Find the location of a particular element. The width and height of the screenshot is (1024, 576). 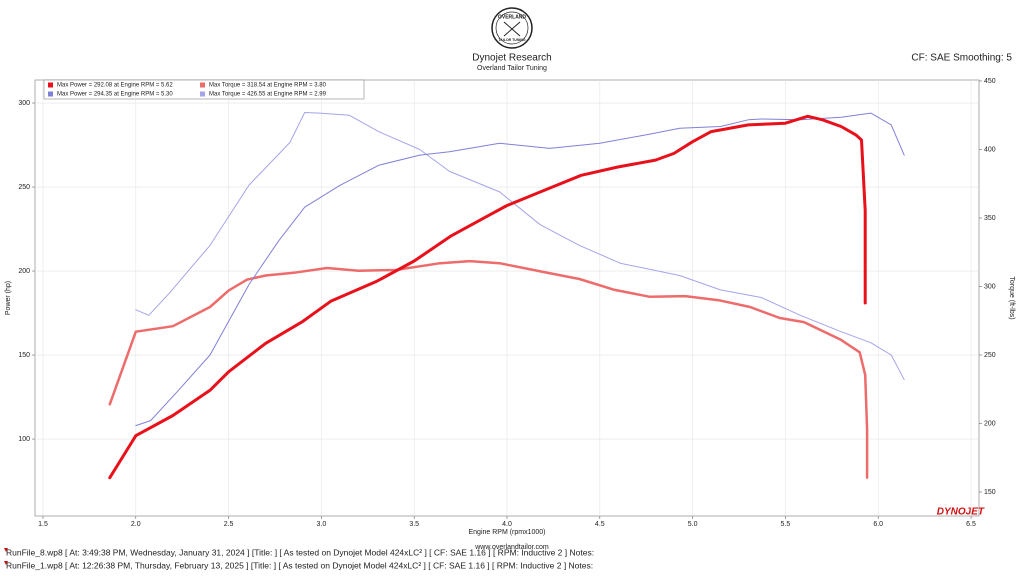

x-tick-label: 3.5 is located at coordinates (414, 524).